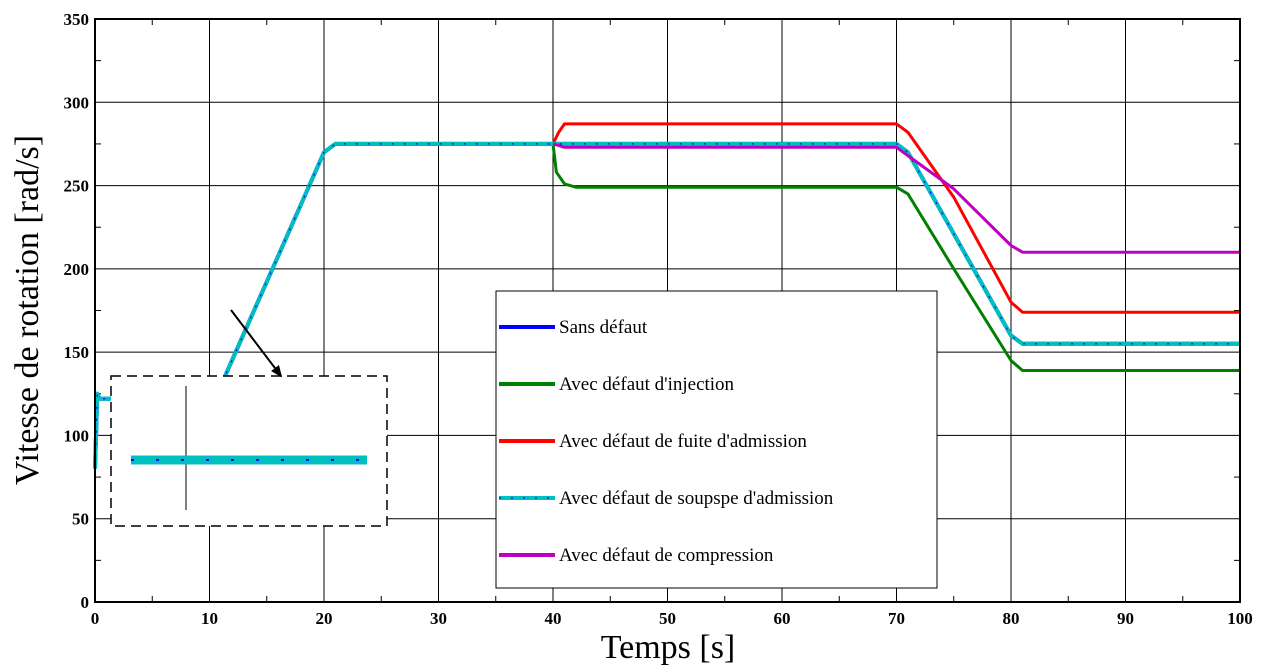  Describe the element at coordinates (896, 618) in the screenshot. I see `x-tick-label: 70` at that location.